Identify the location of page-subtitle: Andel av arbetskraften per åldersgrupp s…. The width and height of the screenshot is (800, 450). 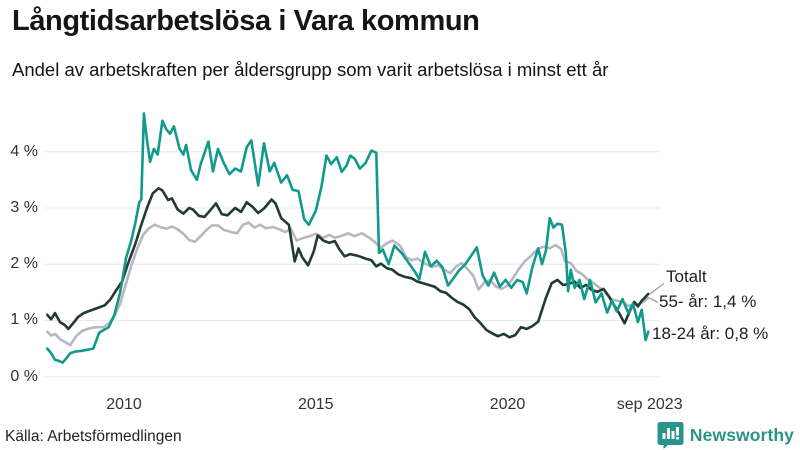
(310, 69).